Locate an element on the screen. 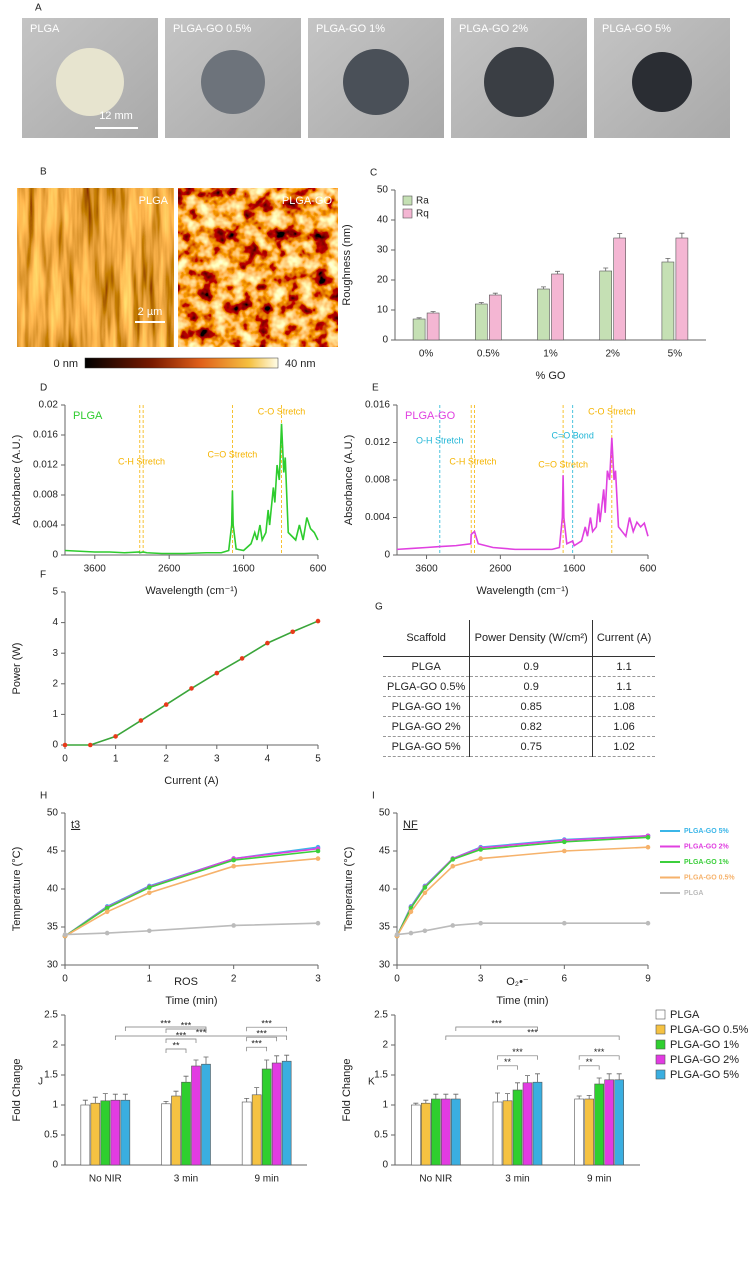 The width and height of the screenshot is (756, 1268). annotation: C=O Bond is located at coordinates (573, 435).